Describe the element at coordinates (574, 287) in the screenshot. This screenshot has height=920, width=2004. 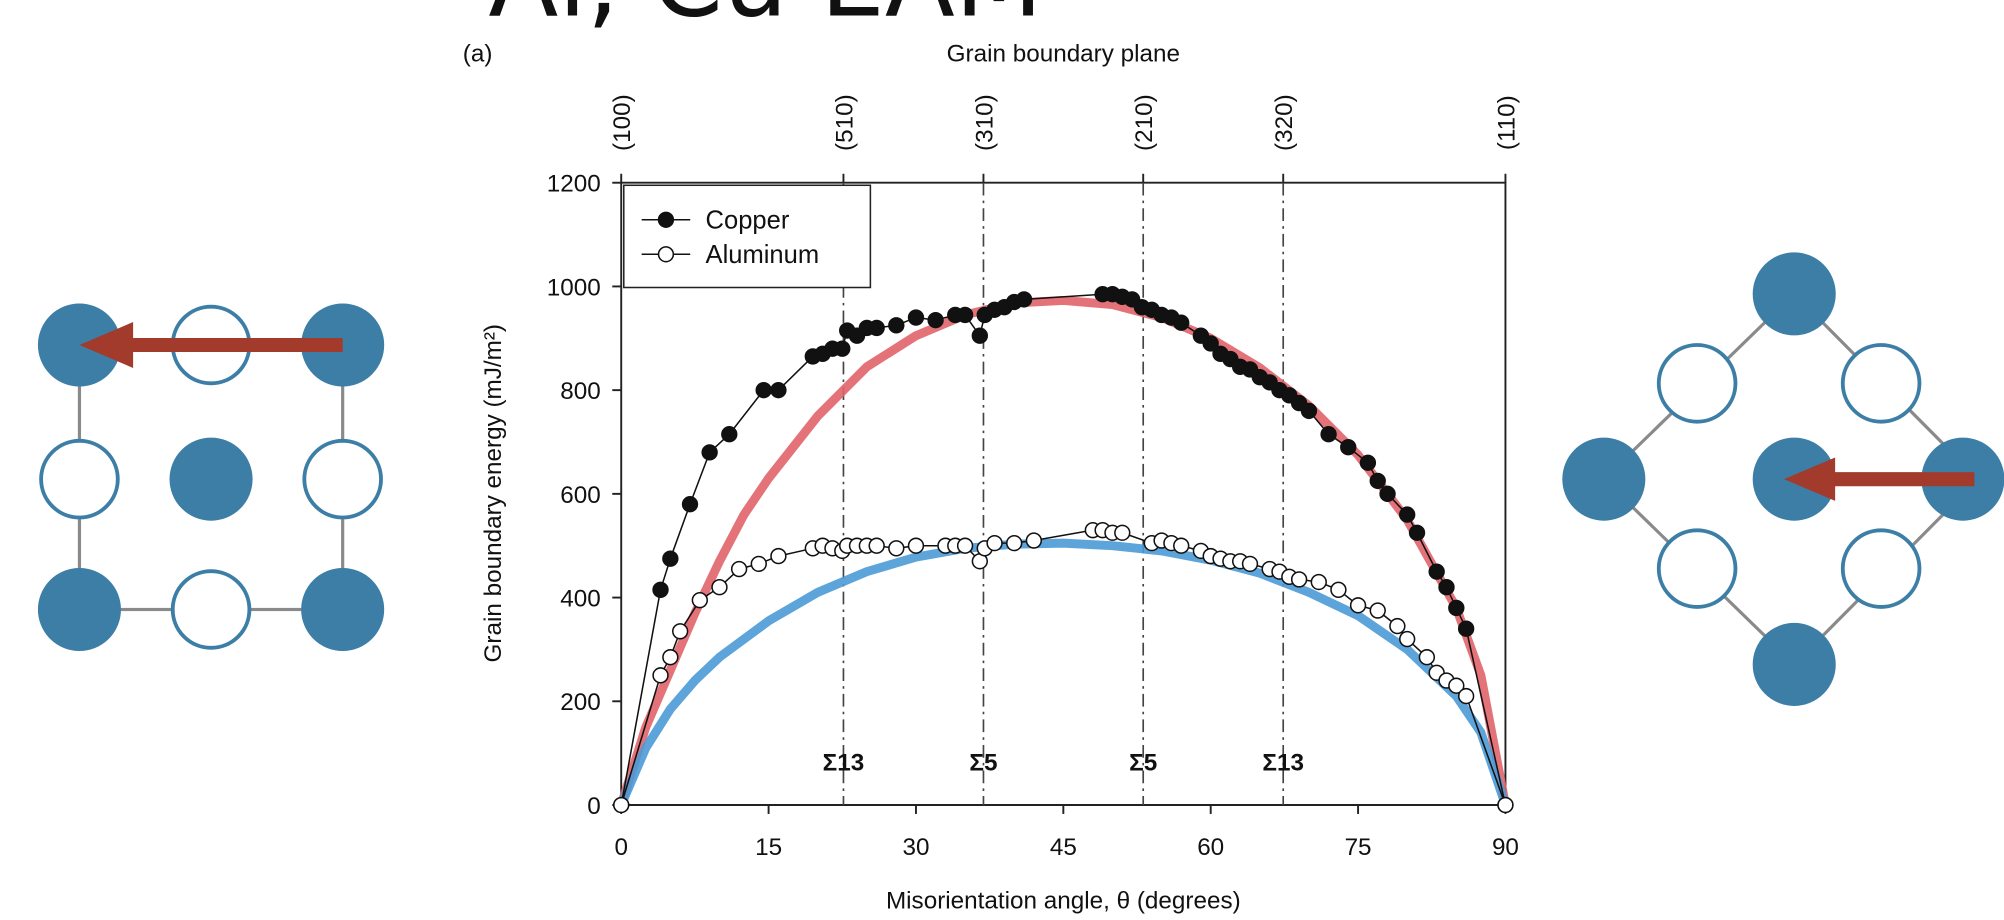
I see `y-tick-label: 1000` at that location.